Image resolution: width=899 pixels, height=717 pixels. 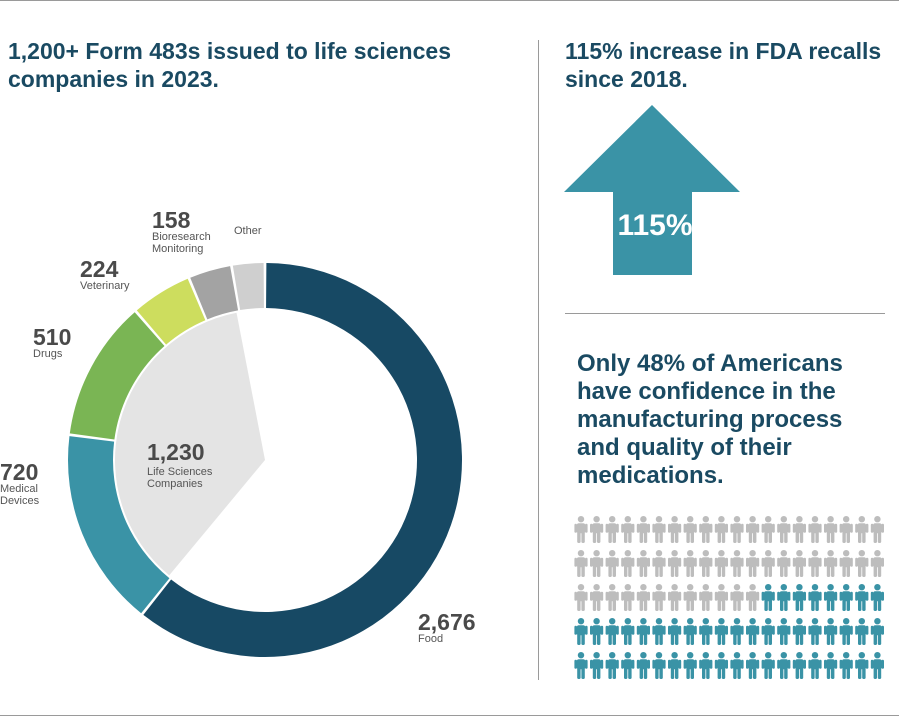 I want to click on category-label-drugs: Drugs, so click(x=48, y=354).